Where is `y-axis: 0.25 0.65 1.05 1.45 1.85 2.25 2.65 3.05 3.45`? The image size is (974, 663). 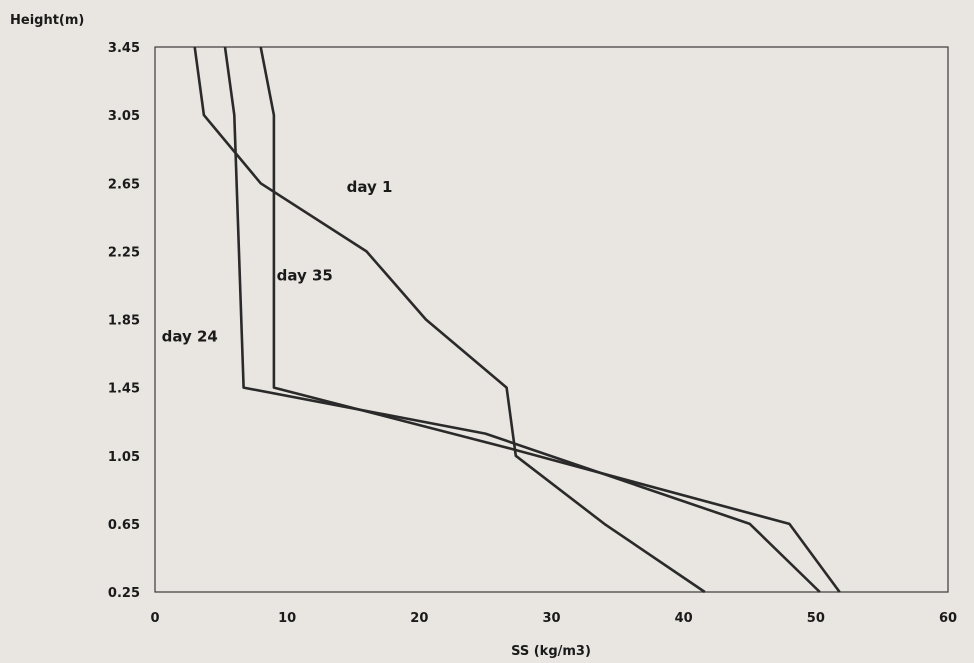 y-axis: 0.25 0.65 1.05 1.45 1.85 2.25 2.65 3.05 3.45 is located at coordinates (124, 321).